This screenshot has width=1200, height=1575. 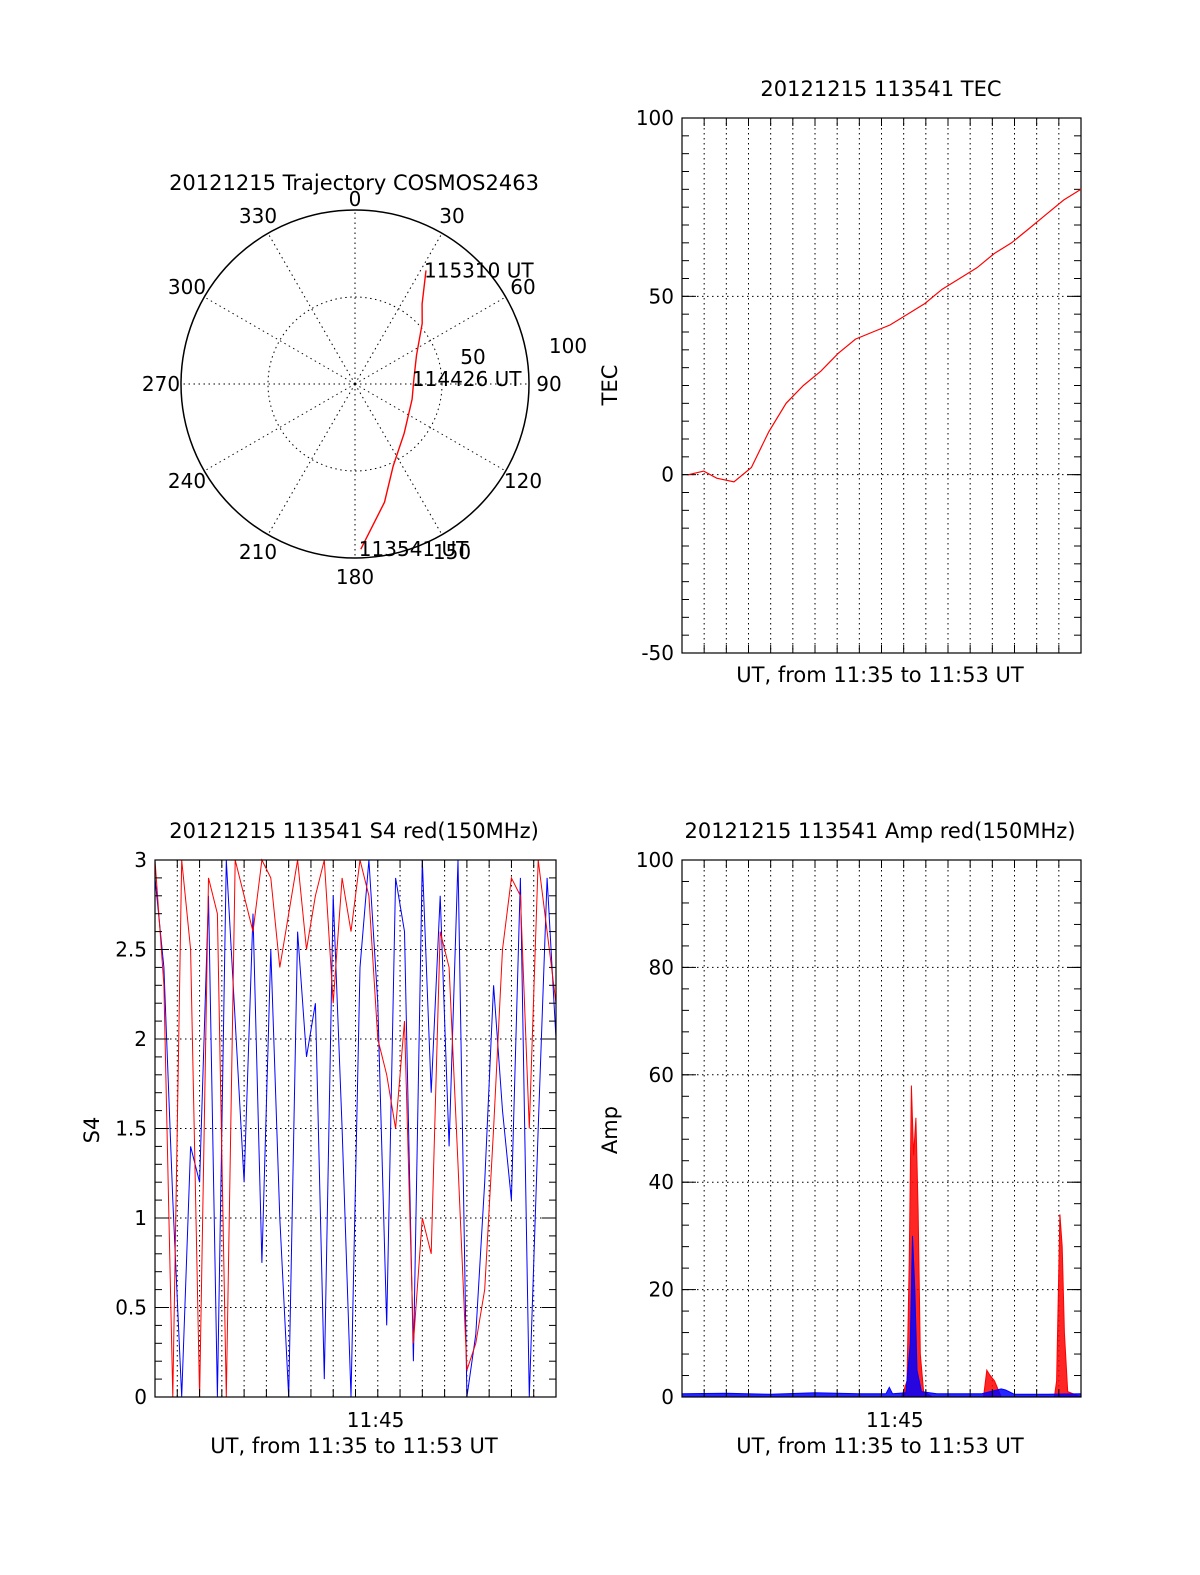 I want to click on y-tick-label: 1, so click(x=140, y=1218).